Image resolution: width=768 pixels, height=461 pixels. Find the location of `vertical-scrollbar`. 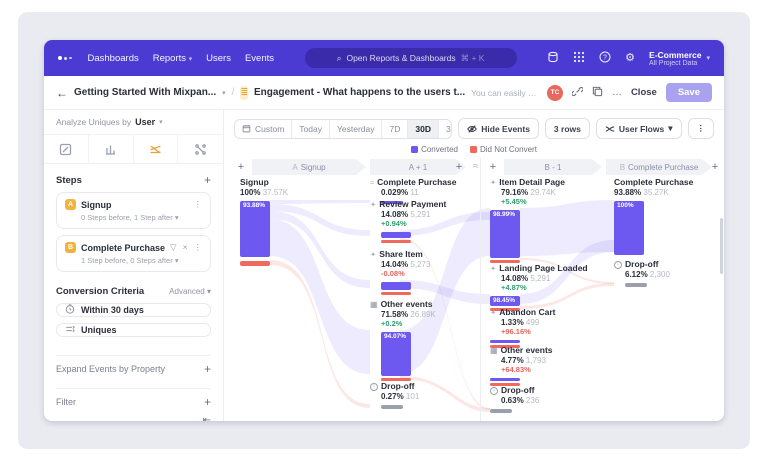

vertical-scrollbar is located at coordinates (721, 246).